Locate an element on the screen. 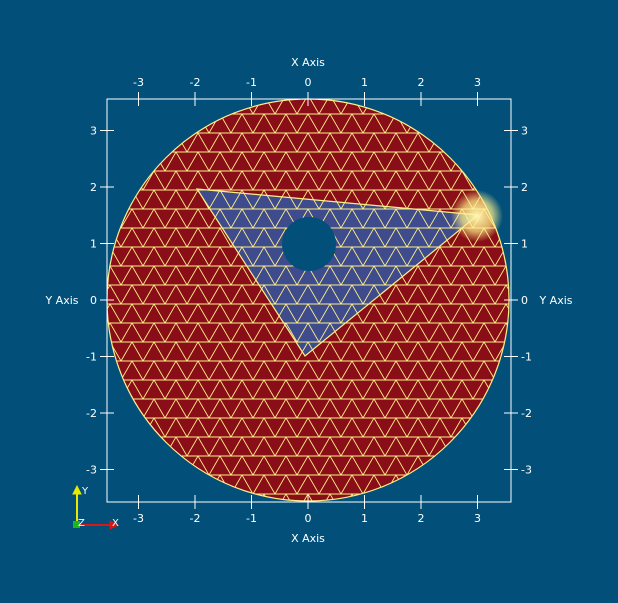 Image resolution: width=618 pixels, height=603 pixels. x-axis-title-bottom: X Axis is located at coordinates (308, 538).